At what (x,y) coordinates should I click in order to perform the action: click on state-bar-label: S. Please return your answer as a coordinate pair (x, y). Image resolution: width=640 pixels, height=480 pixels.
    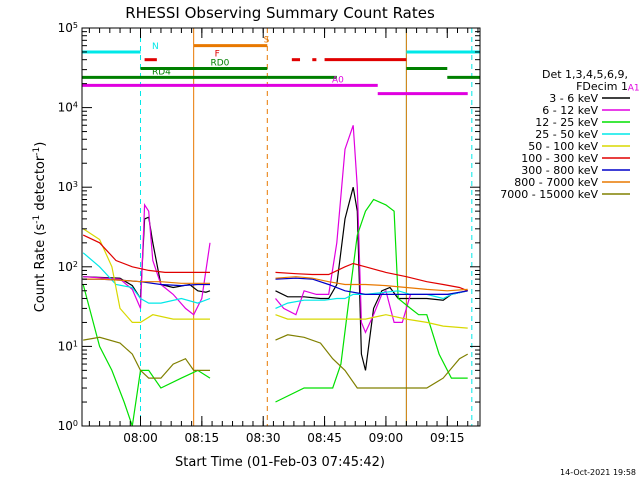
    Looking at the image, I should click on (267, 41).